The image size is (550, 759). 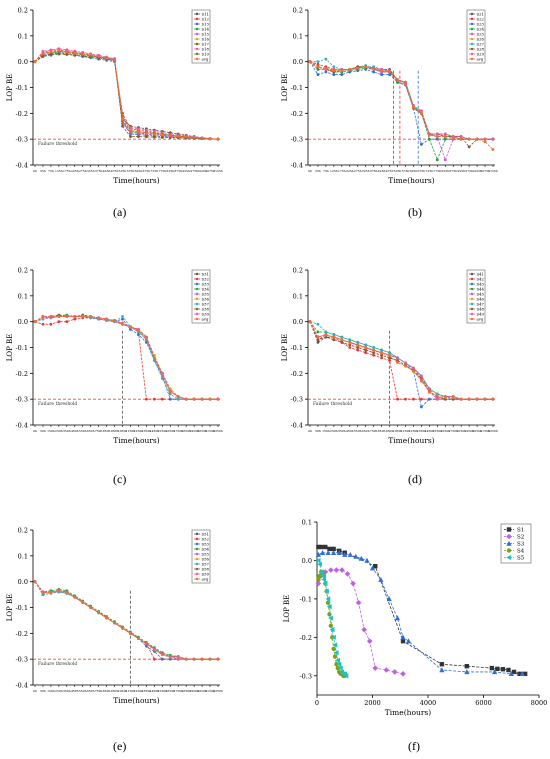 What do you see at coordinates (481, 34) in the screenshot?
I see `legend-label: S25` at bounding box center [481, 34].